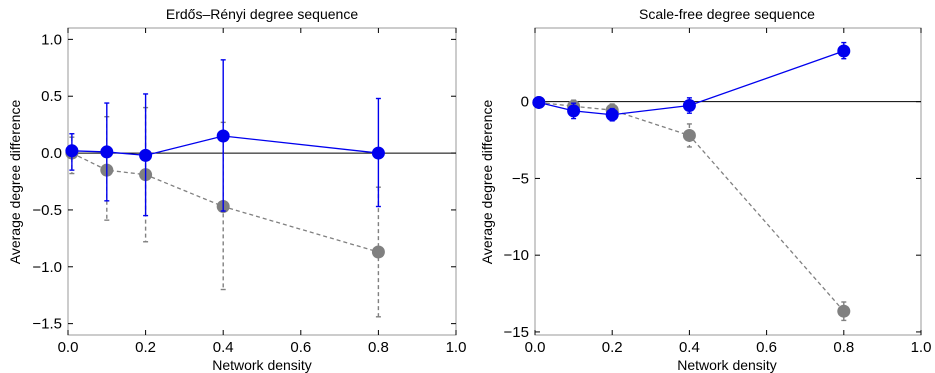 This screenshot has width=935, height=373. I want to click on x-axis-label-erdos-renyi: Network density, so click(262, 365).